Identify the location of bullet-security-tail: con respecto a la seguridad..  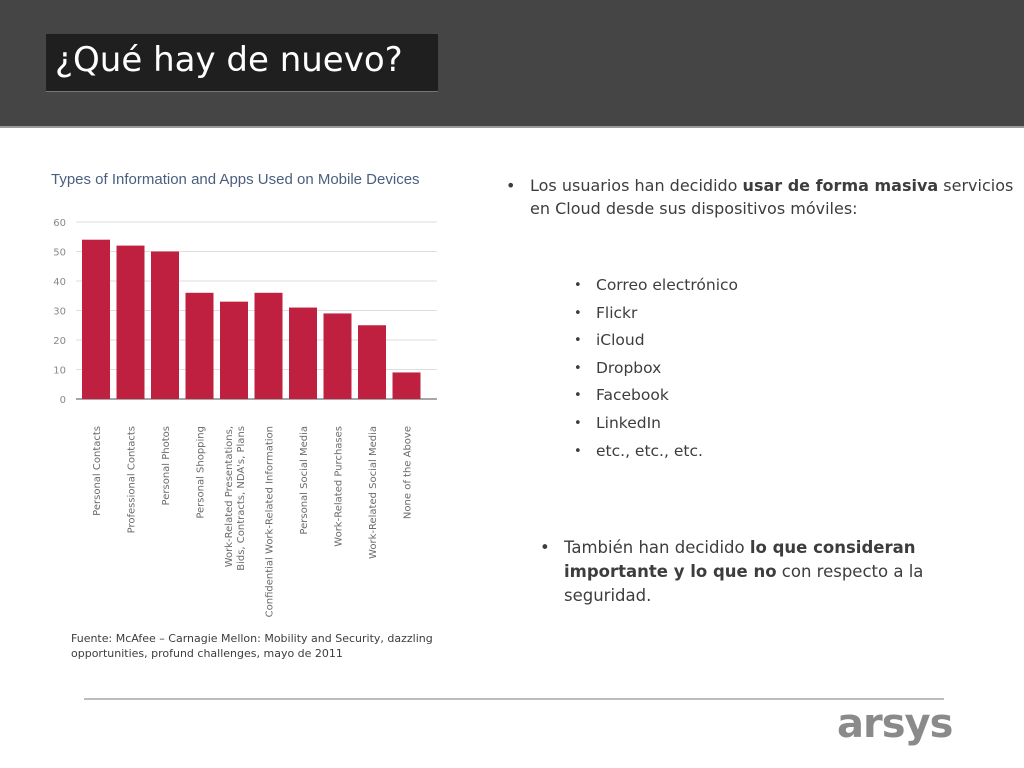
(744, 583).